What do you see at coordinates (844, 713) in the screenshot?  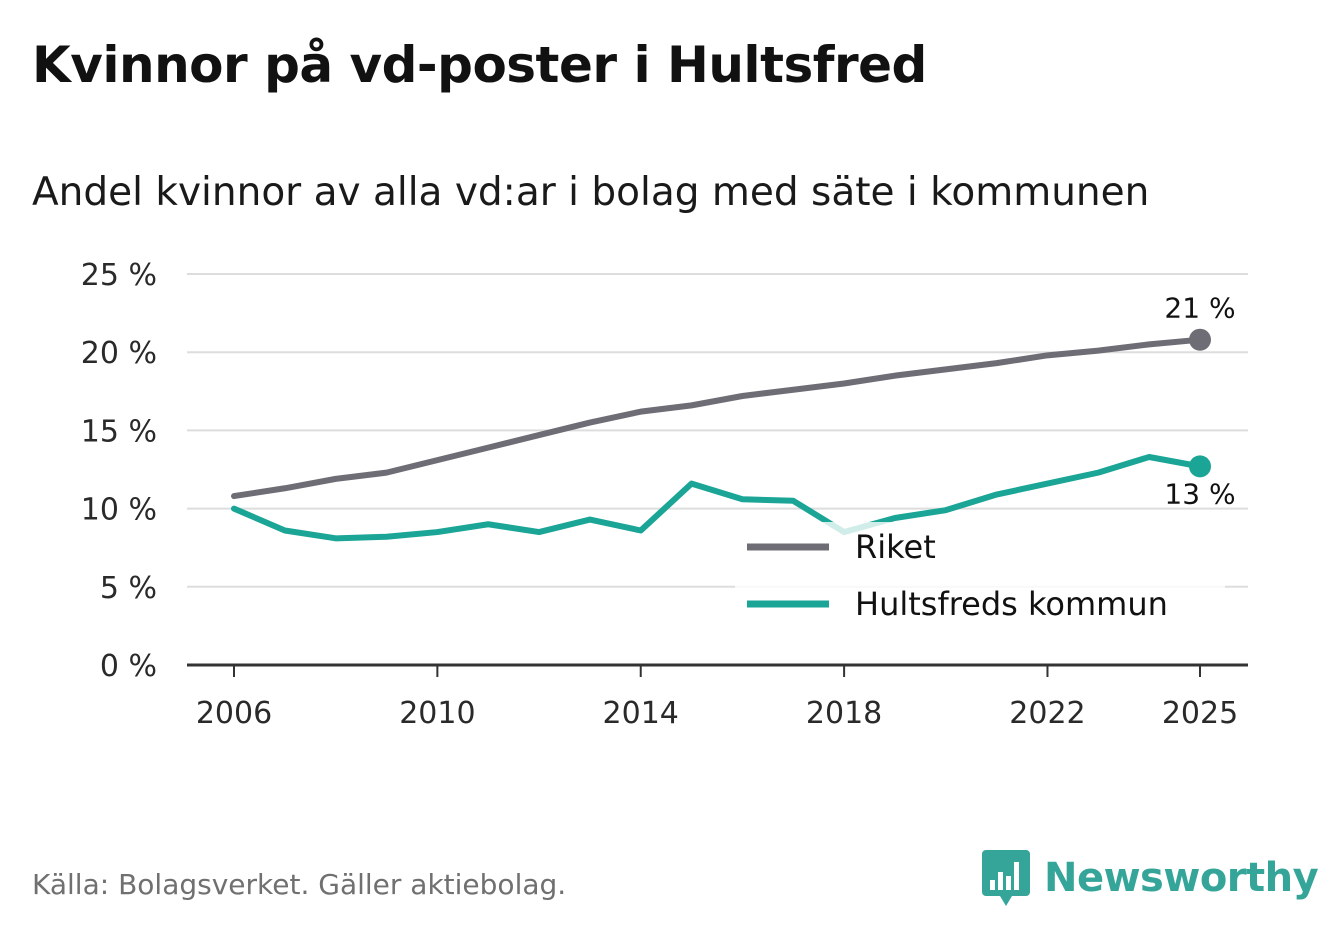 I see `x-tick-label: 2018` at bounding box center [844, 713].